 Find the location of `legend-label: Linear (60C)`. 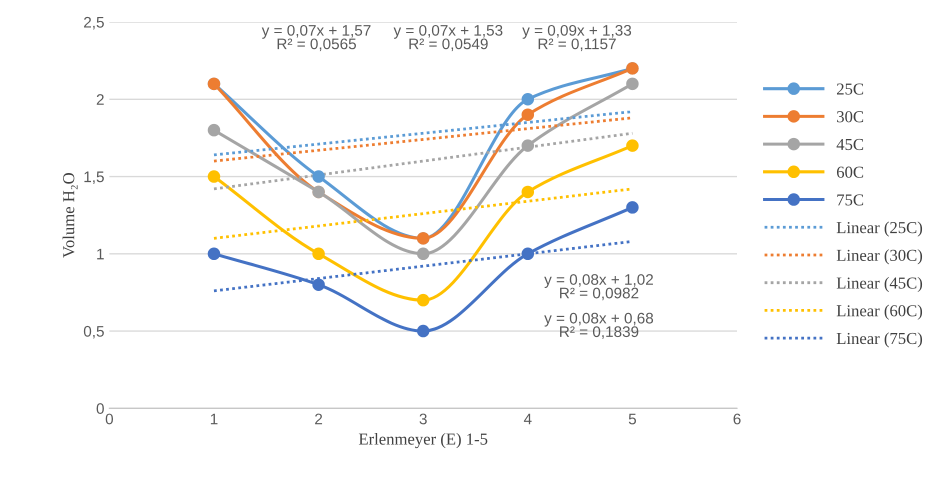

legend-label: Linear (60C) is located at coordinates (879, 312).